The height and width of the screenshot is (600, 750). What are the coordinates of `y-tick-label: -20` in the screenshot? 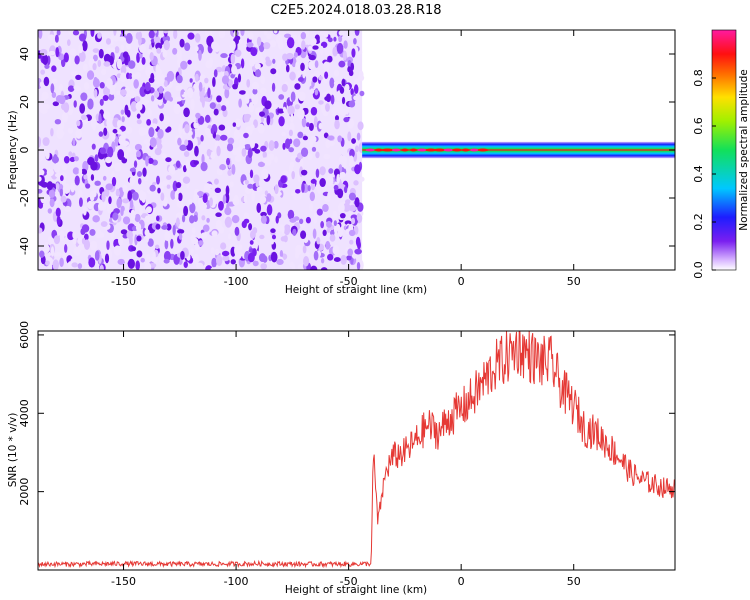 It's located at (24, 198).